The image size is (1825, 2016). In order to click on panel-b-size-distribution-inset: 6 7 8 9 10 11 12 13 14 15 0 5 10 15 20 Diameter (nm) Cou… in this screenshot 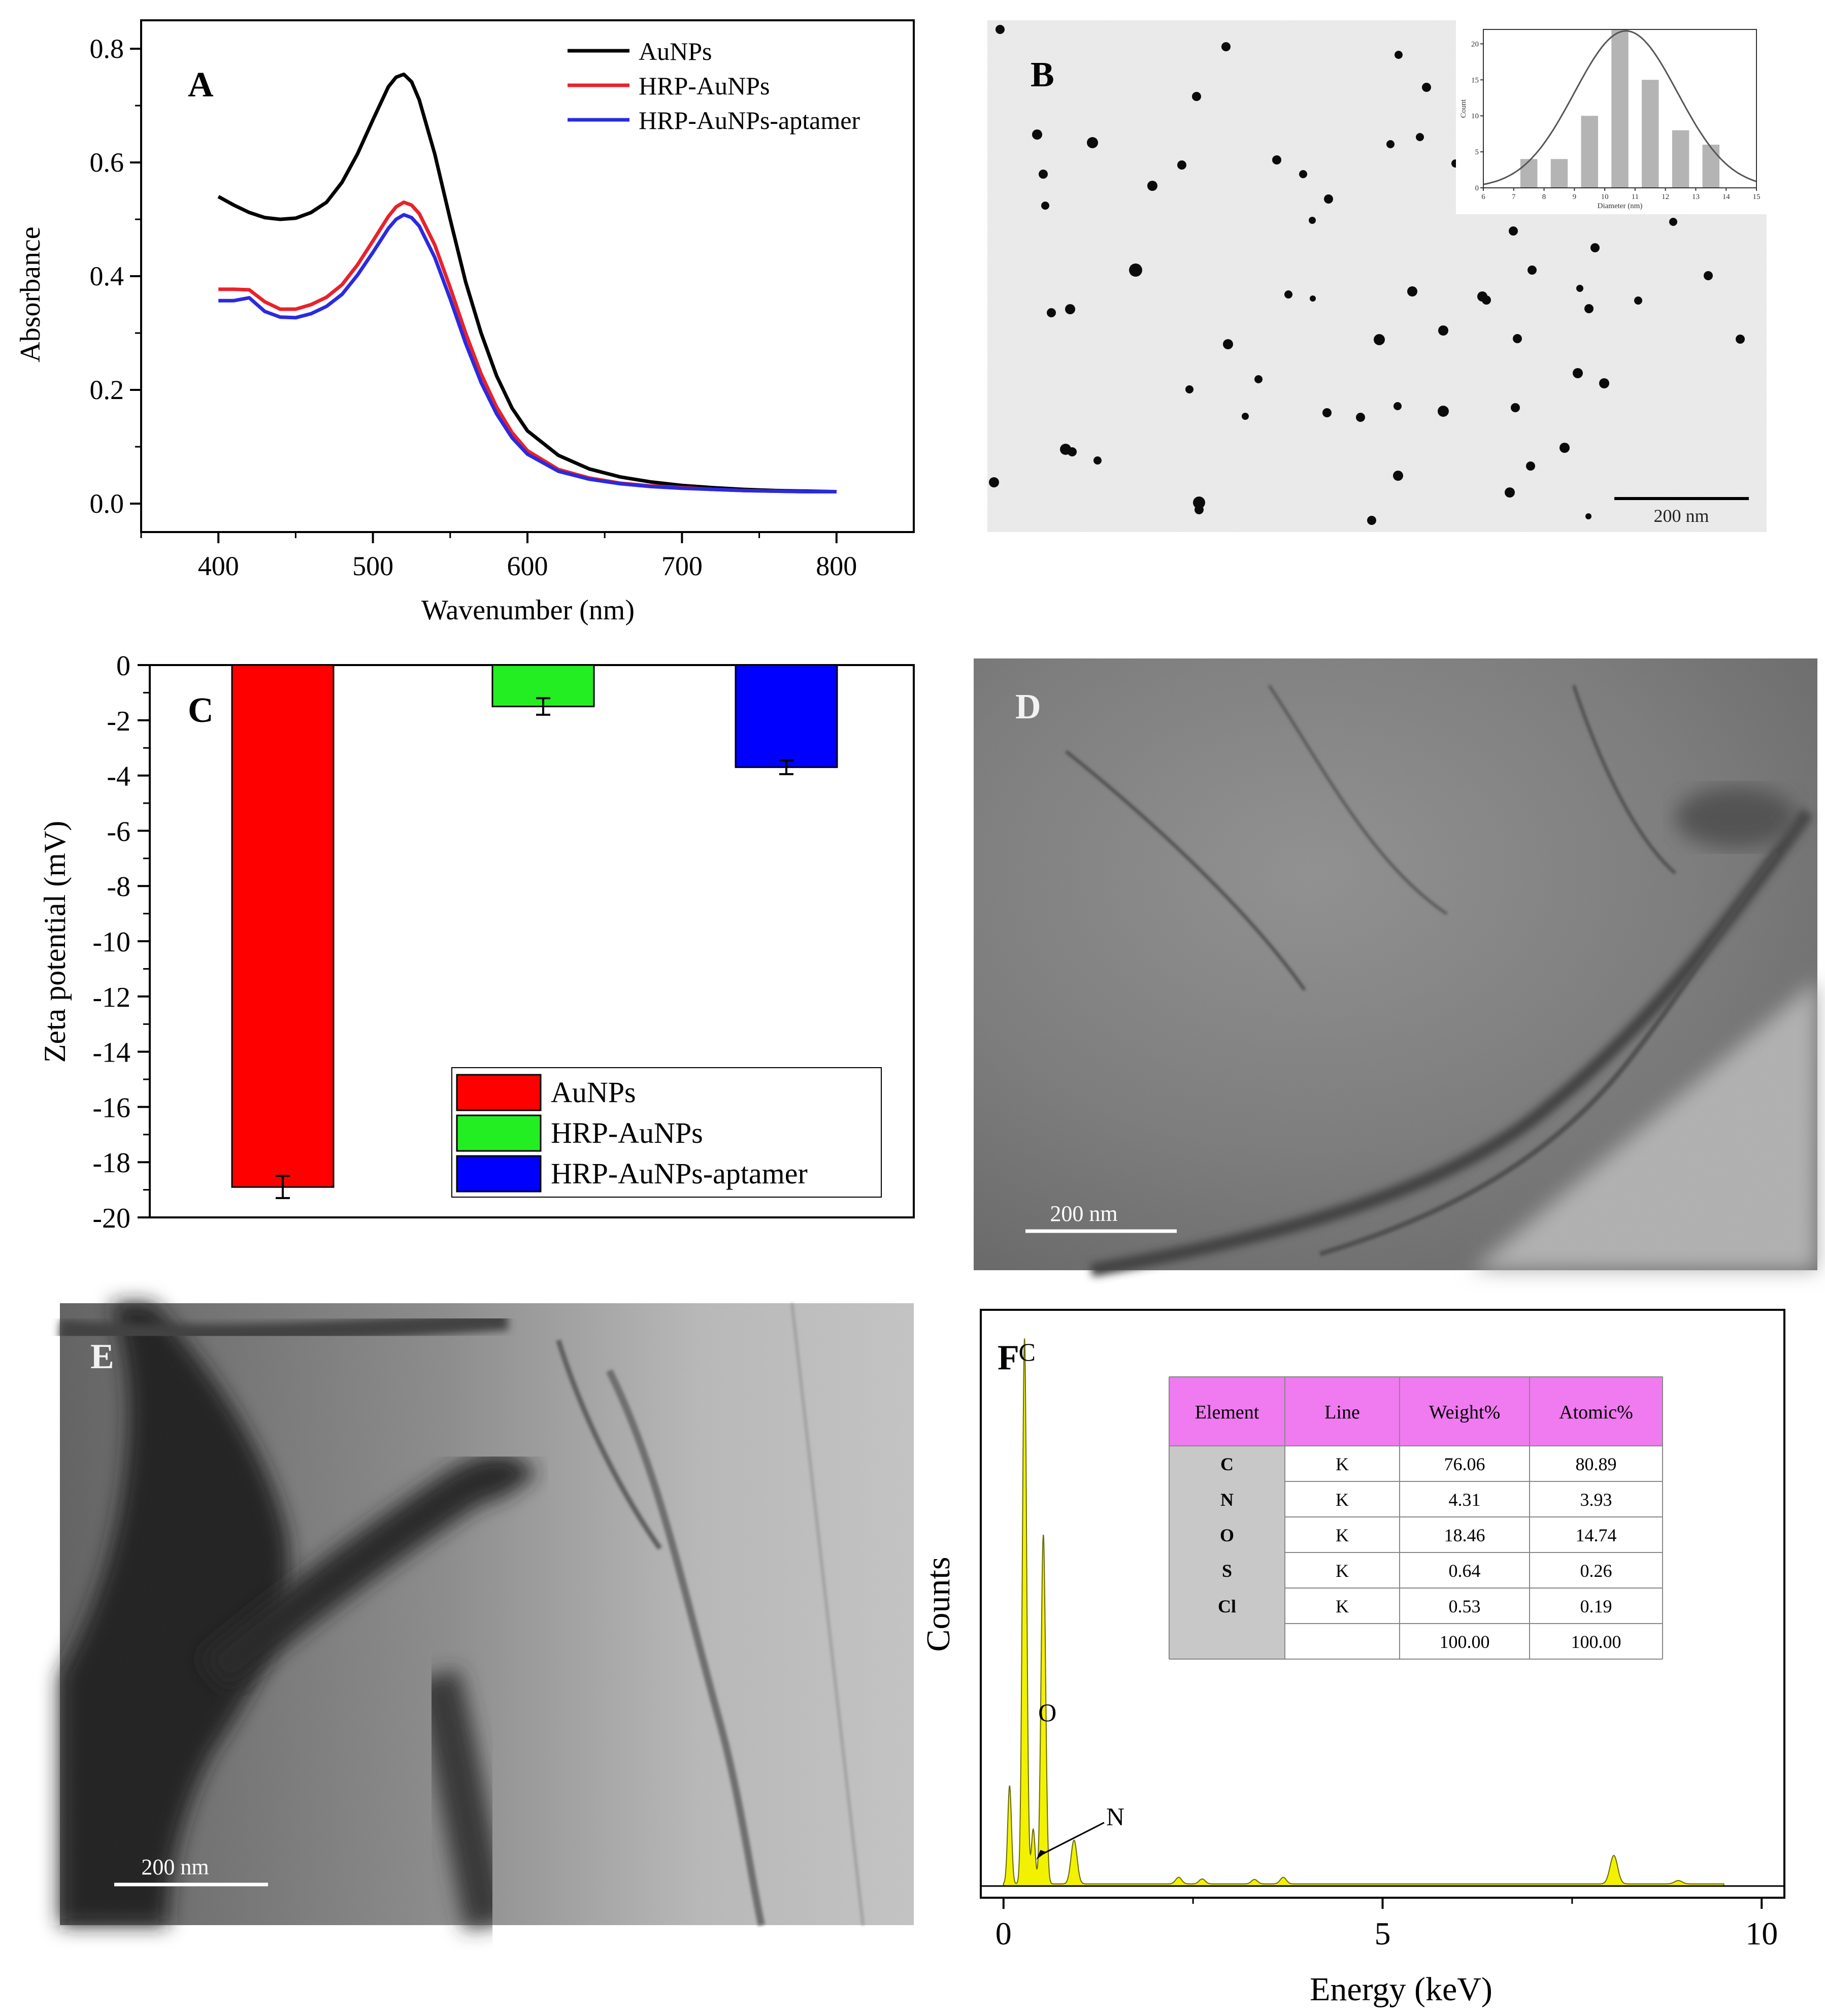, I will do `click(1611, 117)`.